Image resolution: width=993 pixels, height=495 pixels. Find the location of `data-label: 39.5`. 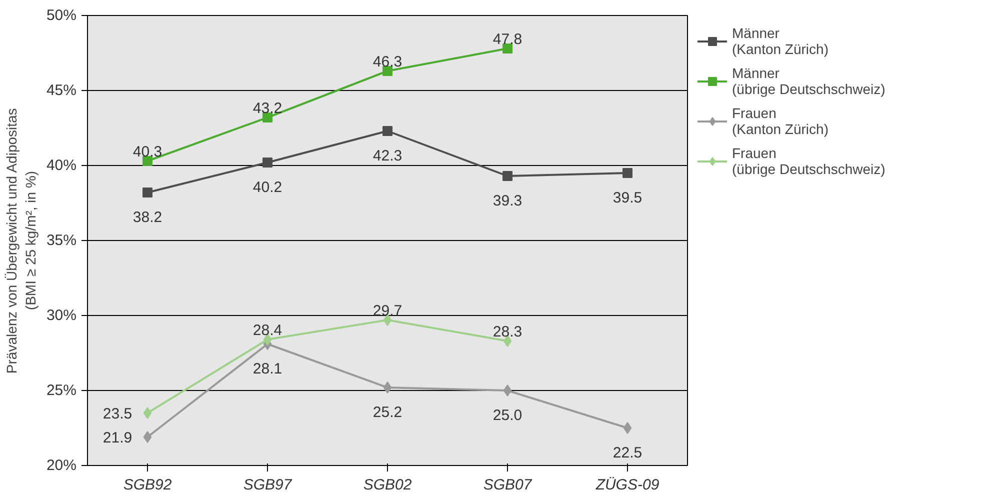

data-label: 39.5 is located at coordinates (627, 198).